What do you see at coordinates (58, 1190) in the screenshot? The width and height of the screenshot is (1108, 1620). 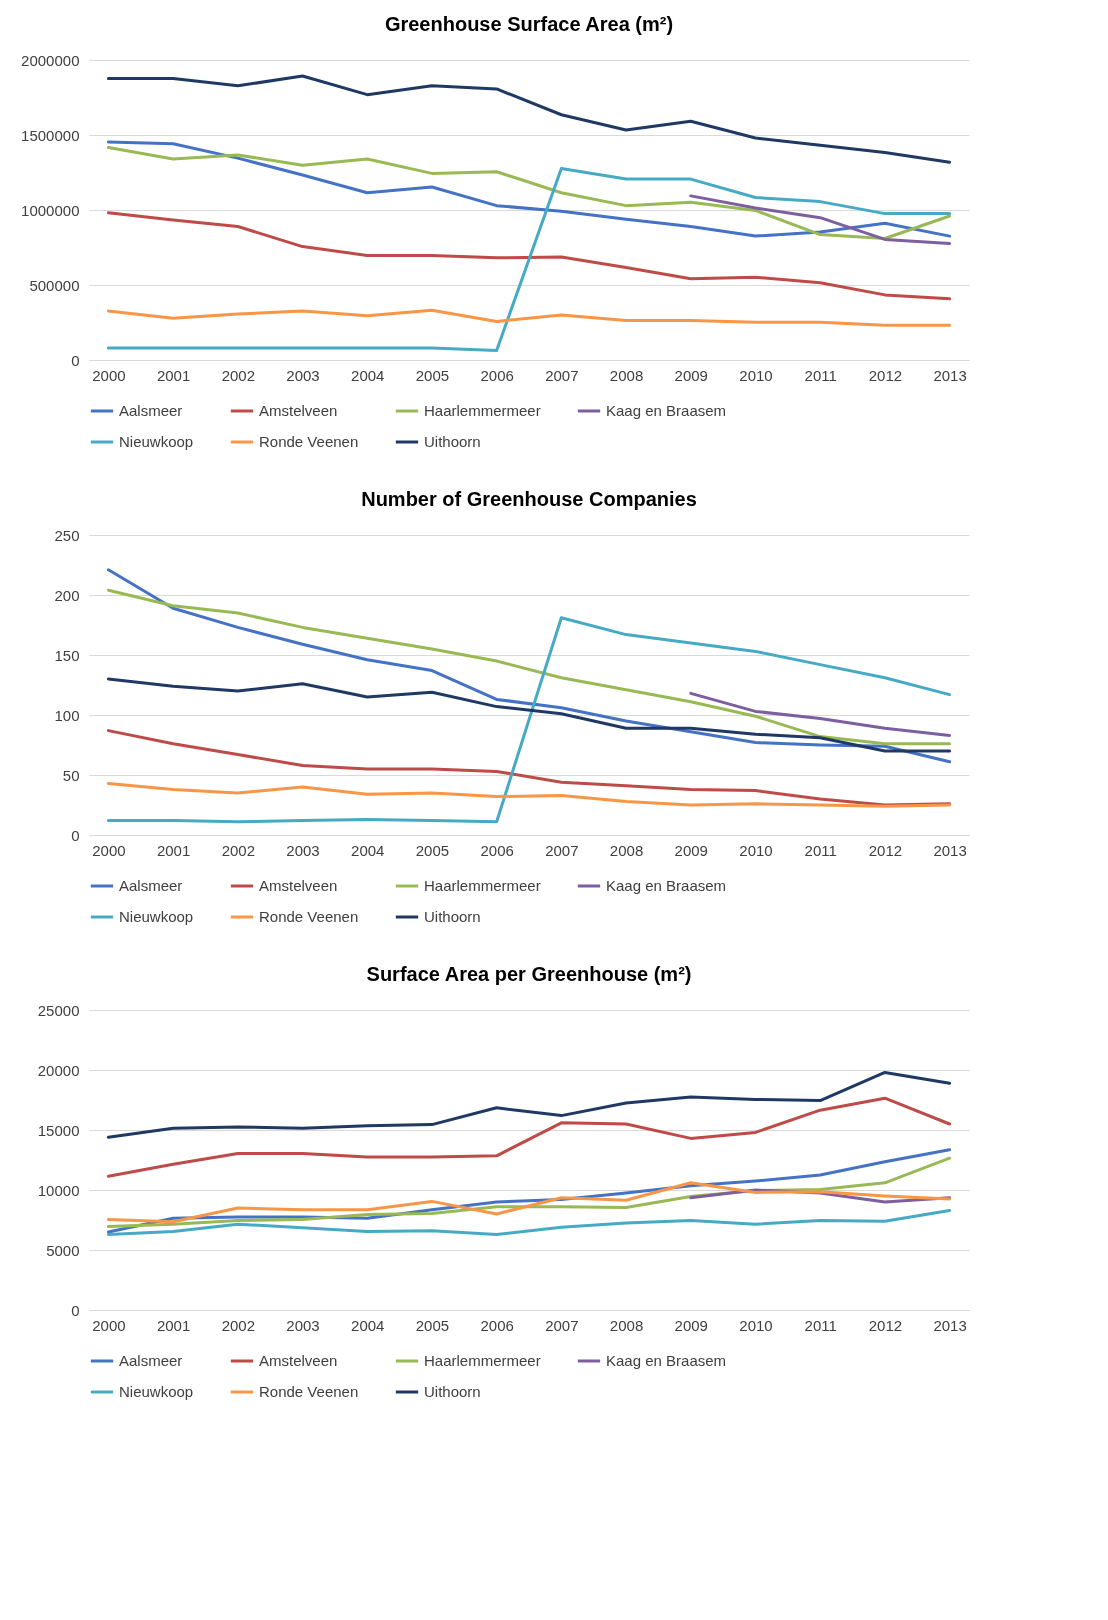 I see `y-tick-label: 10000` at bounding box center [58, 1190].